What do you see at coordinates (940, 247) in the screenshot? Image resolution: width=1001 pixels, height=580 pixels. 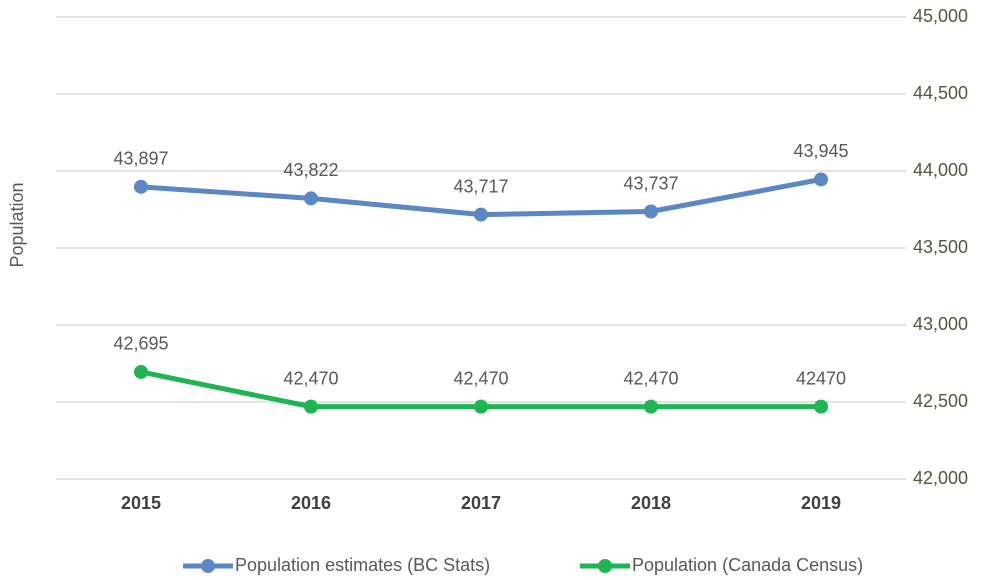 I see `y-tick-label: 43,500` at bounding box center [940, 247].